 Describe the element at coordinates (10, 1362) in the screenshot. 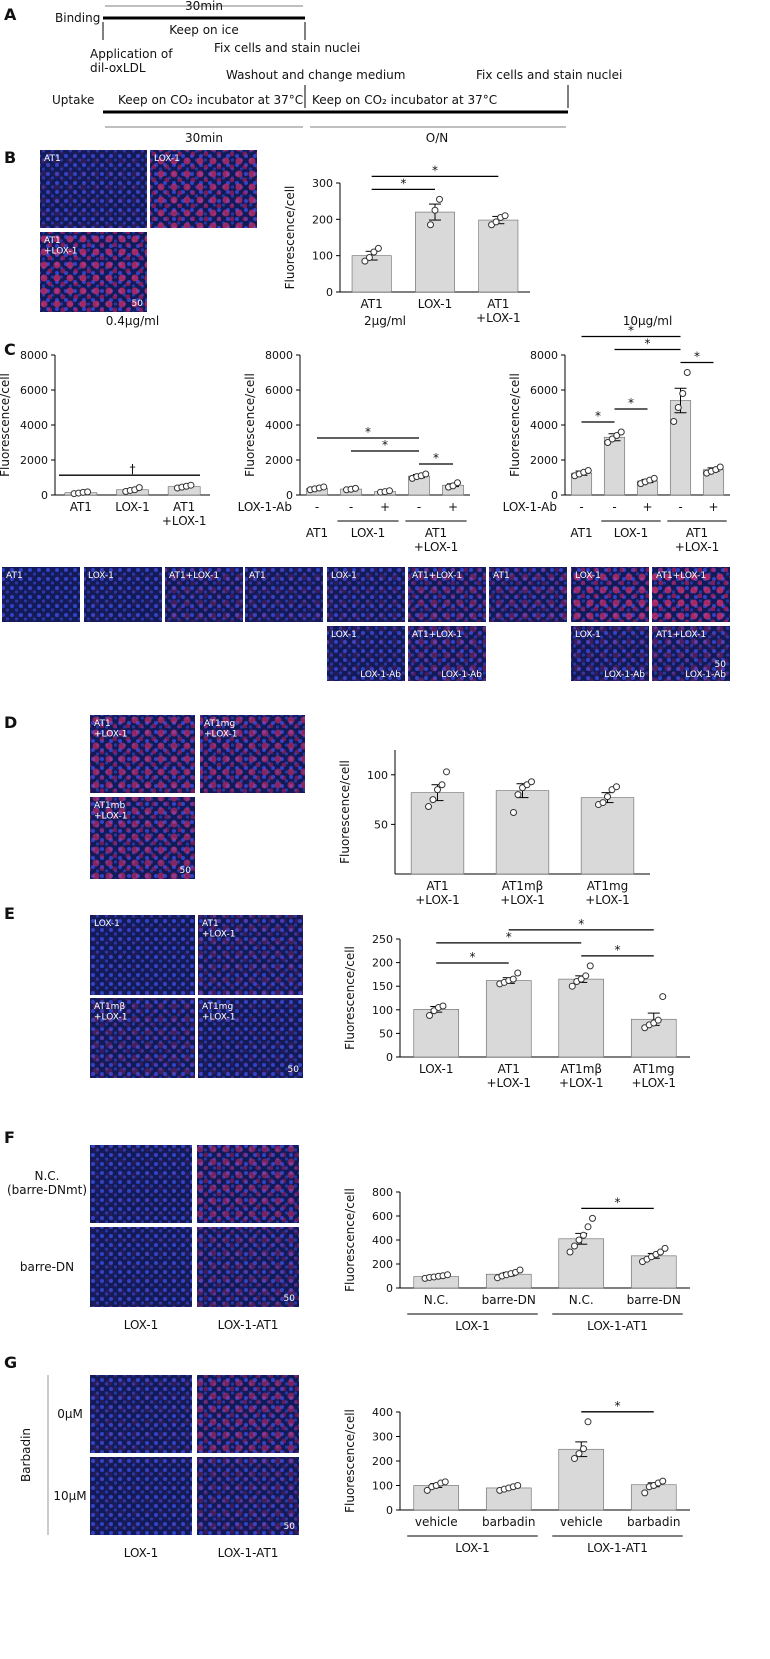

I see `panel-letter: G` at that location.